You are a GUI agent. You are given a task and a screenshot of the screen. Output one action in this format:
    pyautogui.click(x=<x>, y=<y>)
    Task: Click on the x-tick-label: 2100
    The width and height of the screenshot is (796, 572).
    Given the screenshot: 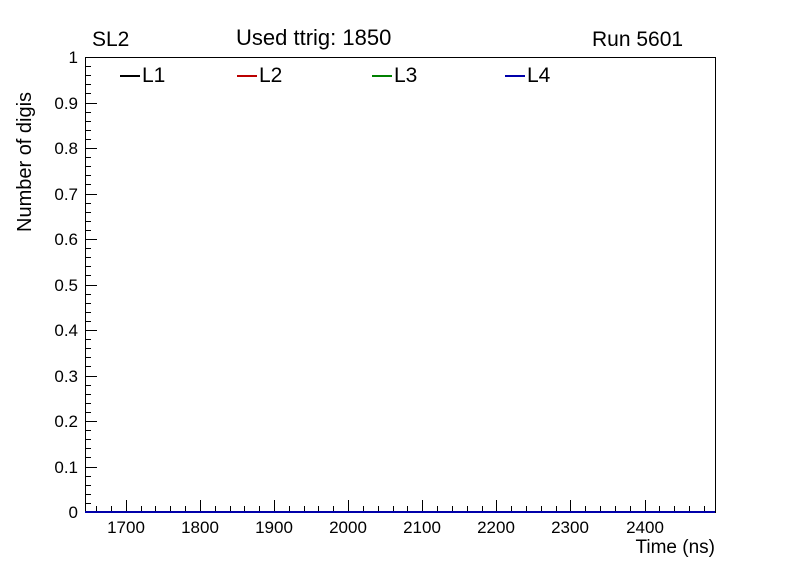 What is the action you would take?
    pyautogui.click(x=422, y=527)
    